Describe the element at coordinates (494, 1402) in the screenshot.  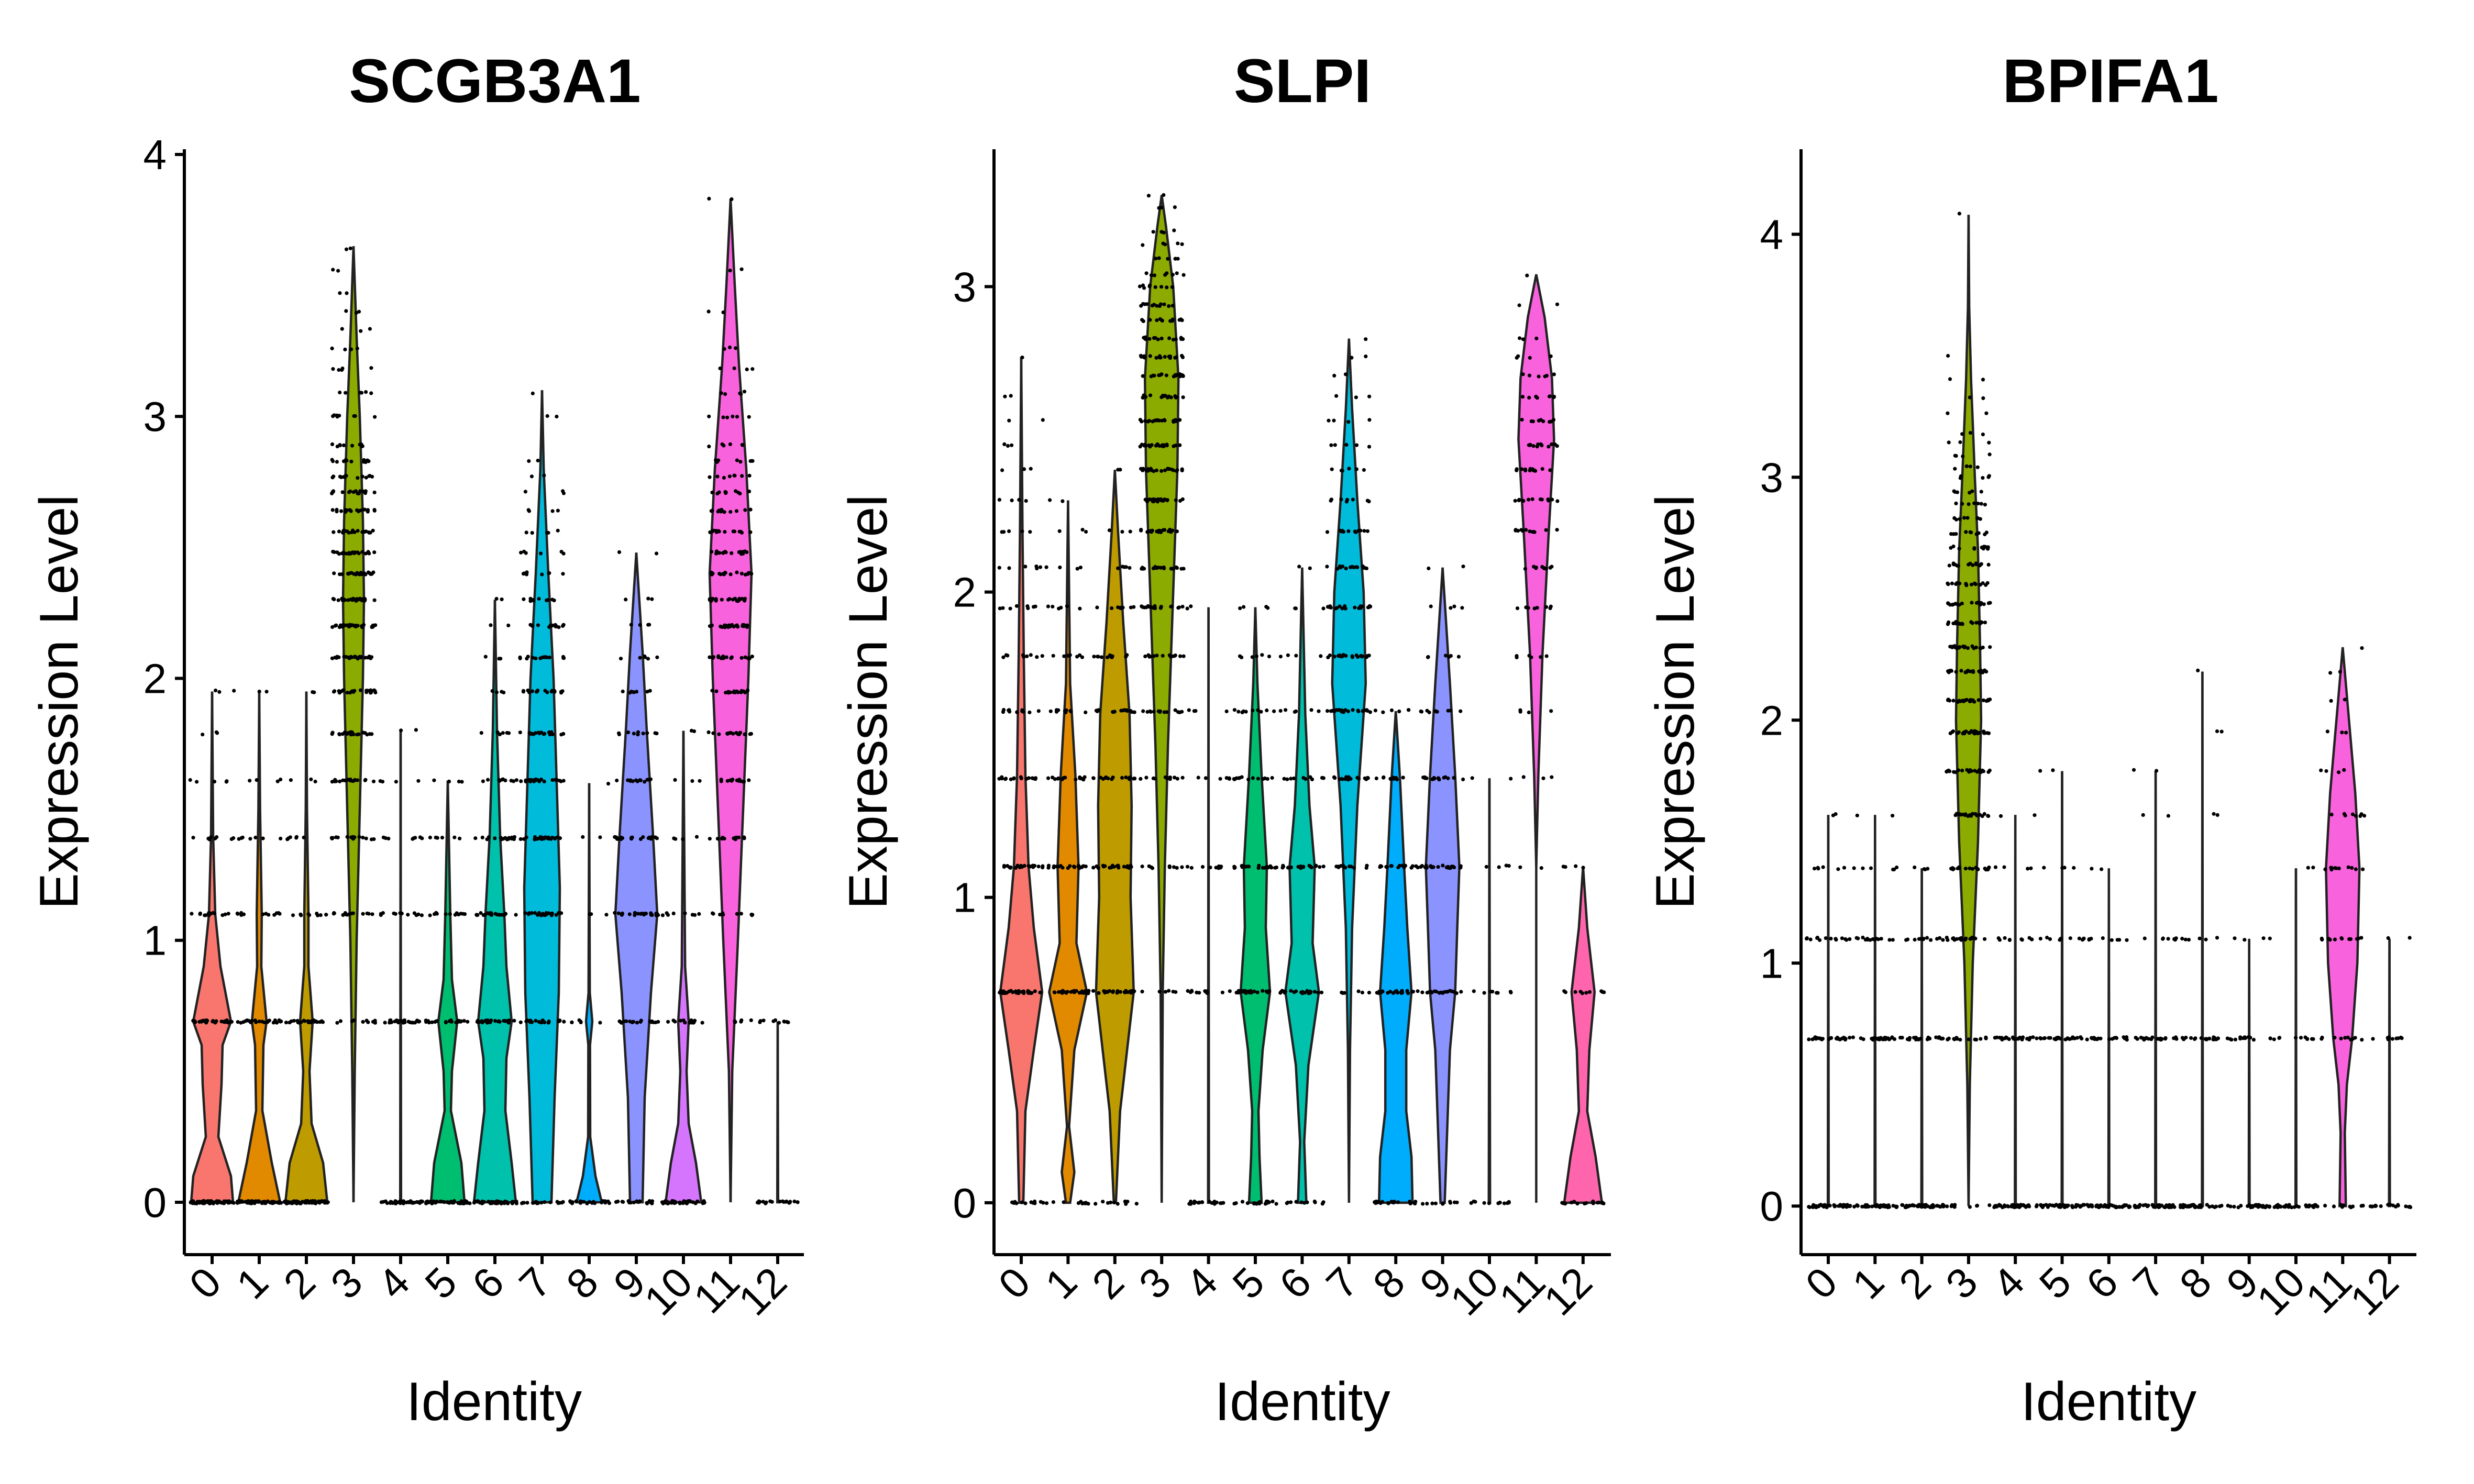
I see `x-axis-label: Identity` at that location.